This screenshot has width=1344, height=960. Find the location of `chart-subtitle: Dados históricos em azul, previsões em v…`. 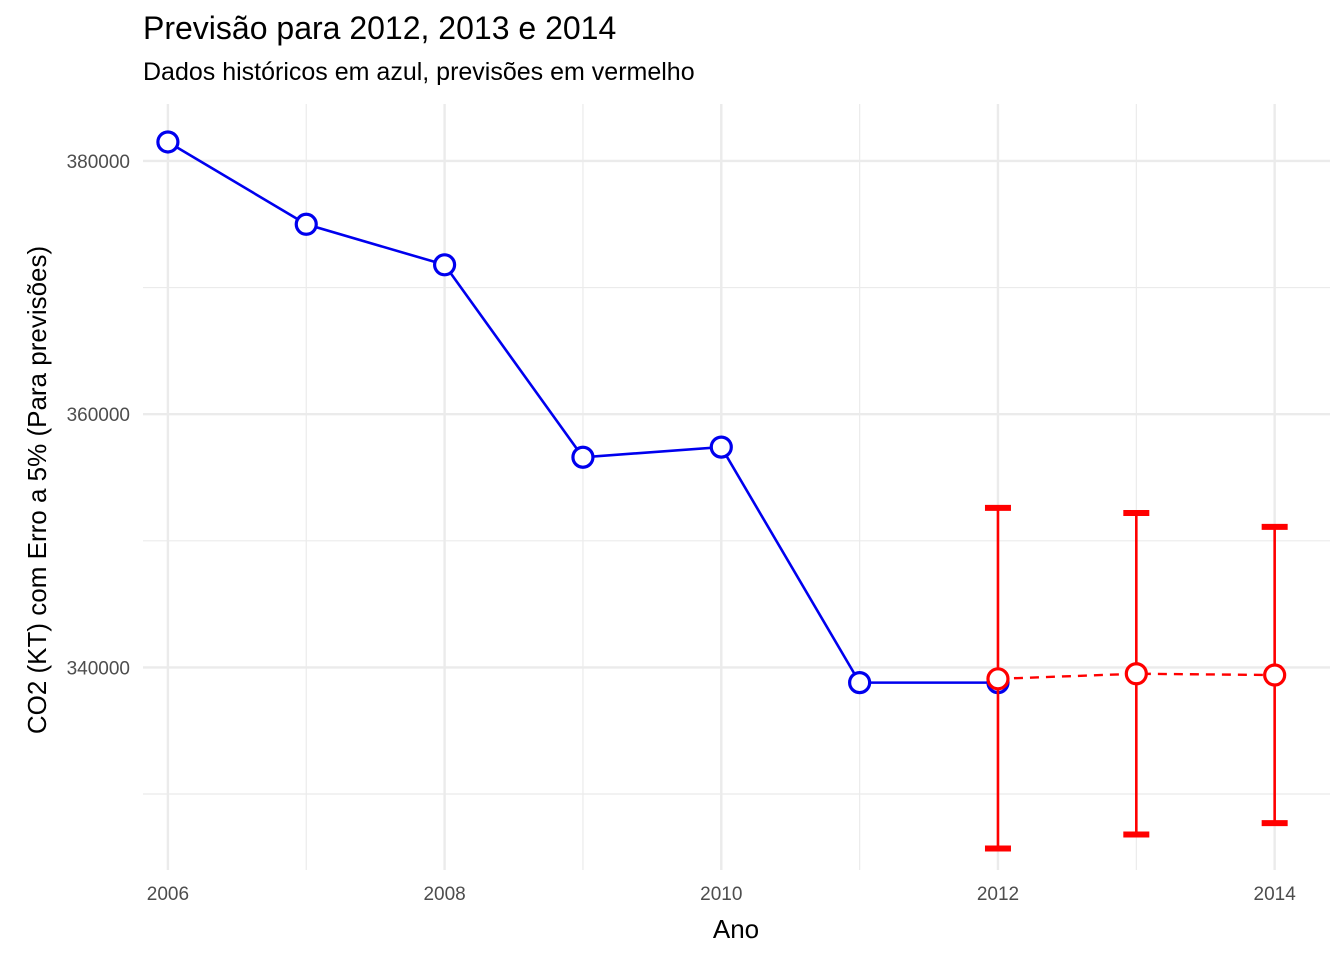

chart-subtitle: Dados históricos em azul, previsões em v… is located at coordinates (419, 72).